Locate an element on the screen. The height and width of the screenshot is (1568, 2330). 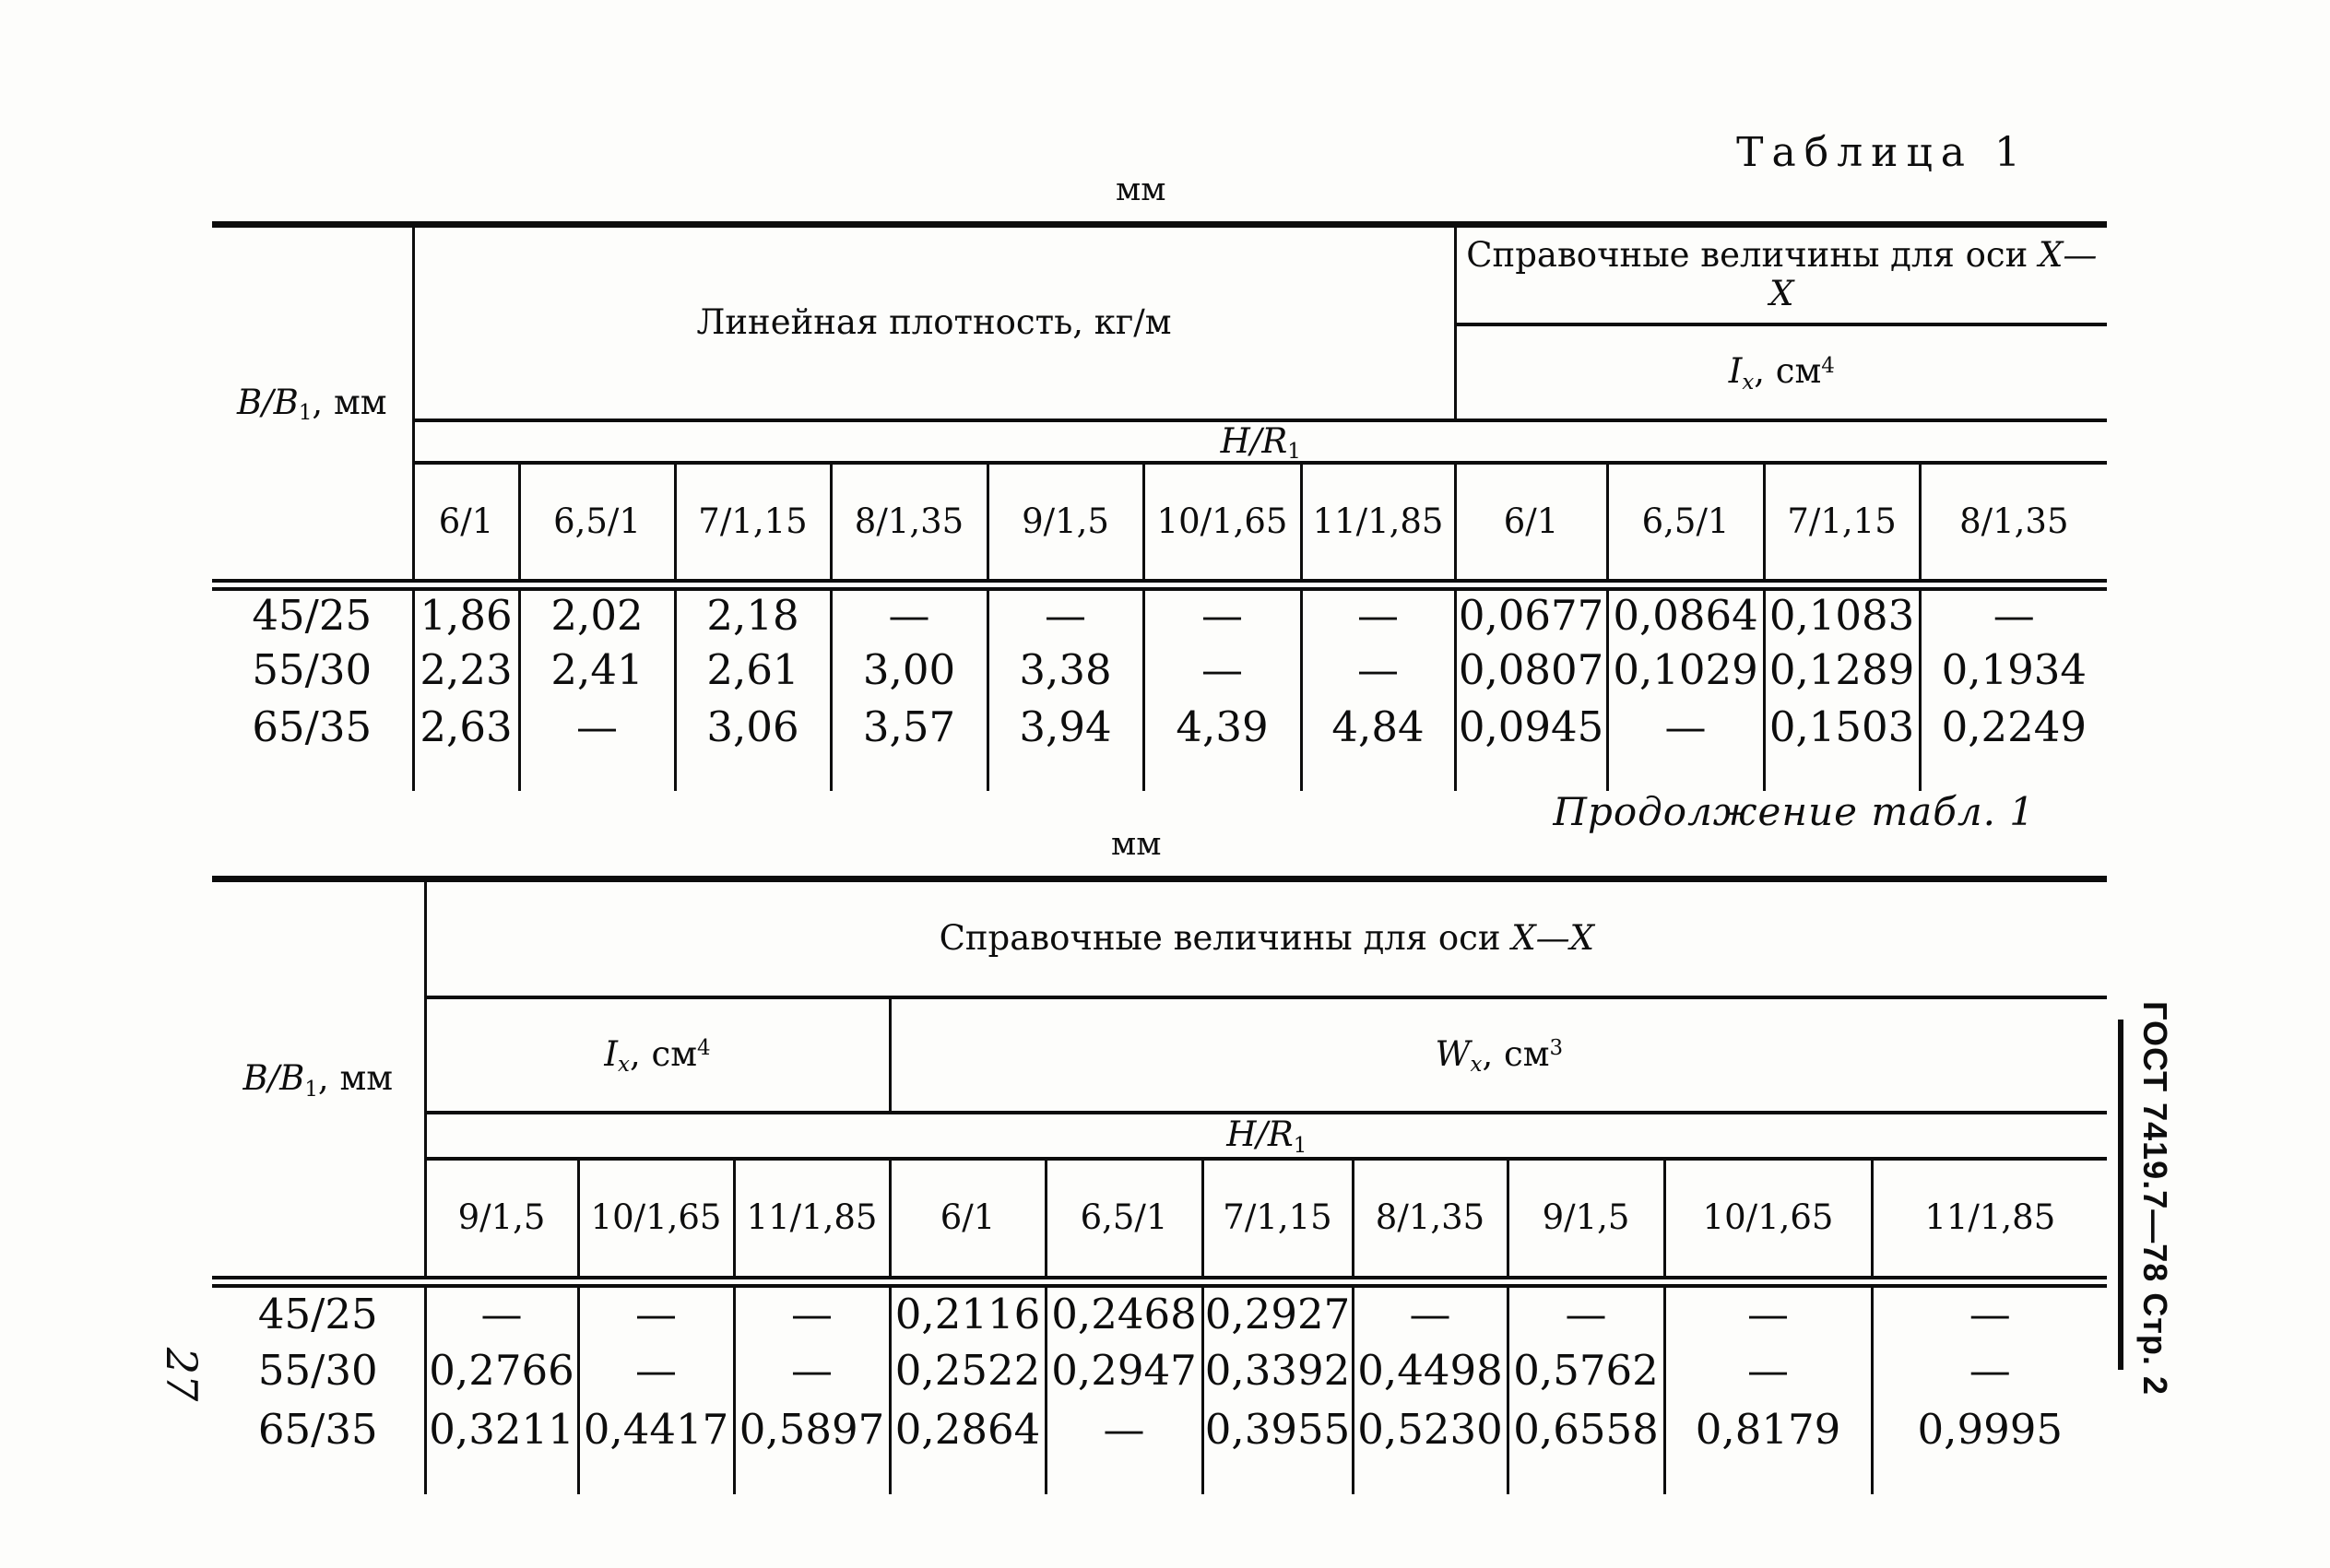
data-cell: 0,2116 is located at coordinates (969, 1311).